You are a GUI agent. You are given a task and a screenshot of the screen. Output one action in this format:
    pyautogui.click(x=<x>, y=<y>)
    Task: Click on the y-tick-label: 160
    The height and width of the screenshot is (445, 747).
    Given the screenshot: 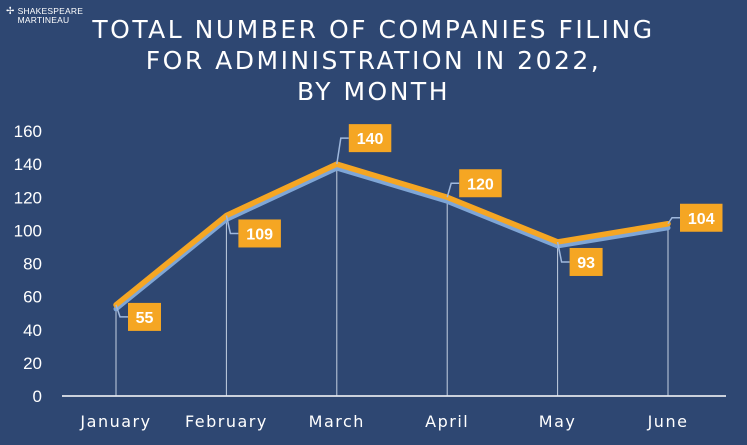 What is the action you would take?
    pyautogui.click(x=28, y=131)
    